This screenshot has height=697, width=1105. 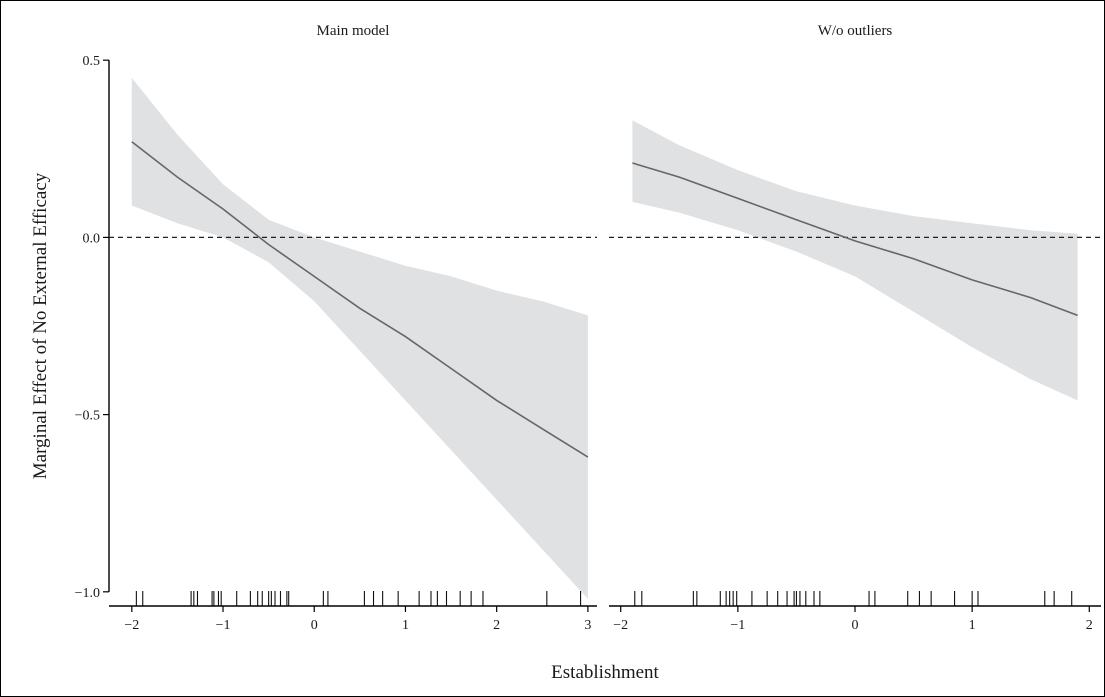 I want to click on panel-title: W/o outliers, so click(x=855, y=31).